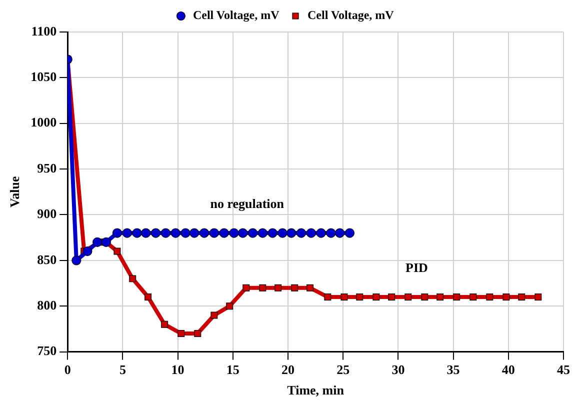 Image resolution: width=573 pixels, height=401 pixels. What do you see at coordinates (177, 369) in the screenshot?
I see `x-tick-label: 10` at bounding box center [177, 369].